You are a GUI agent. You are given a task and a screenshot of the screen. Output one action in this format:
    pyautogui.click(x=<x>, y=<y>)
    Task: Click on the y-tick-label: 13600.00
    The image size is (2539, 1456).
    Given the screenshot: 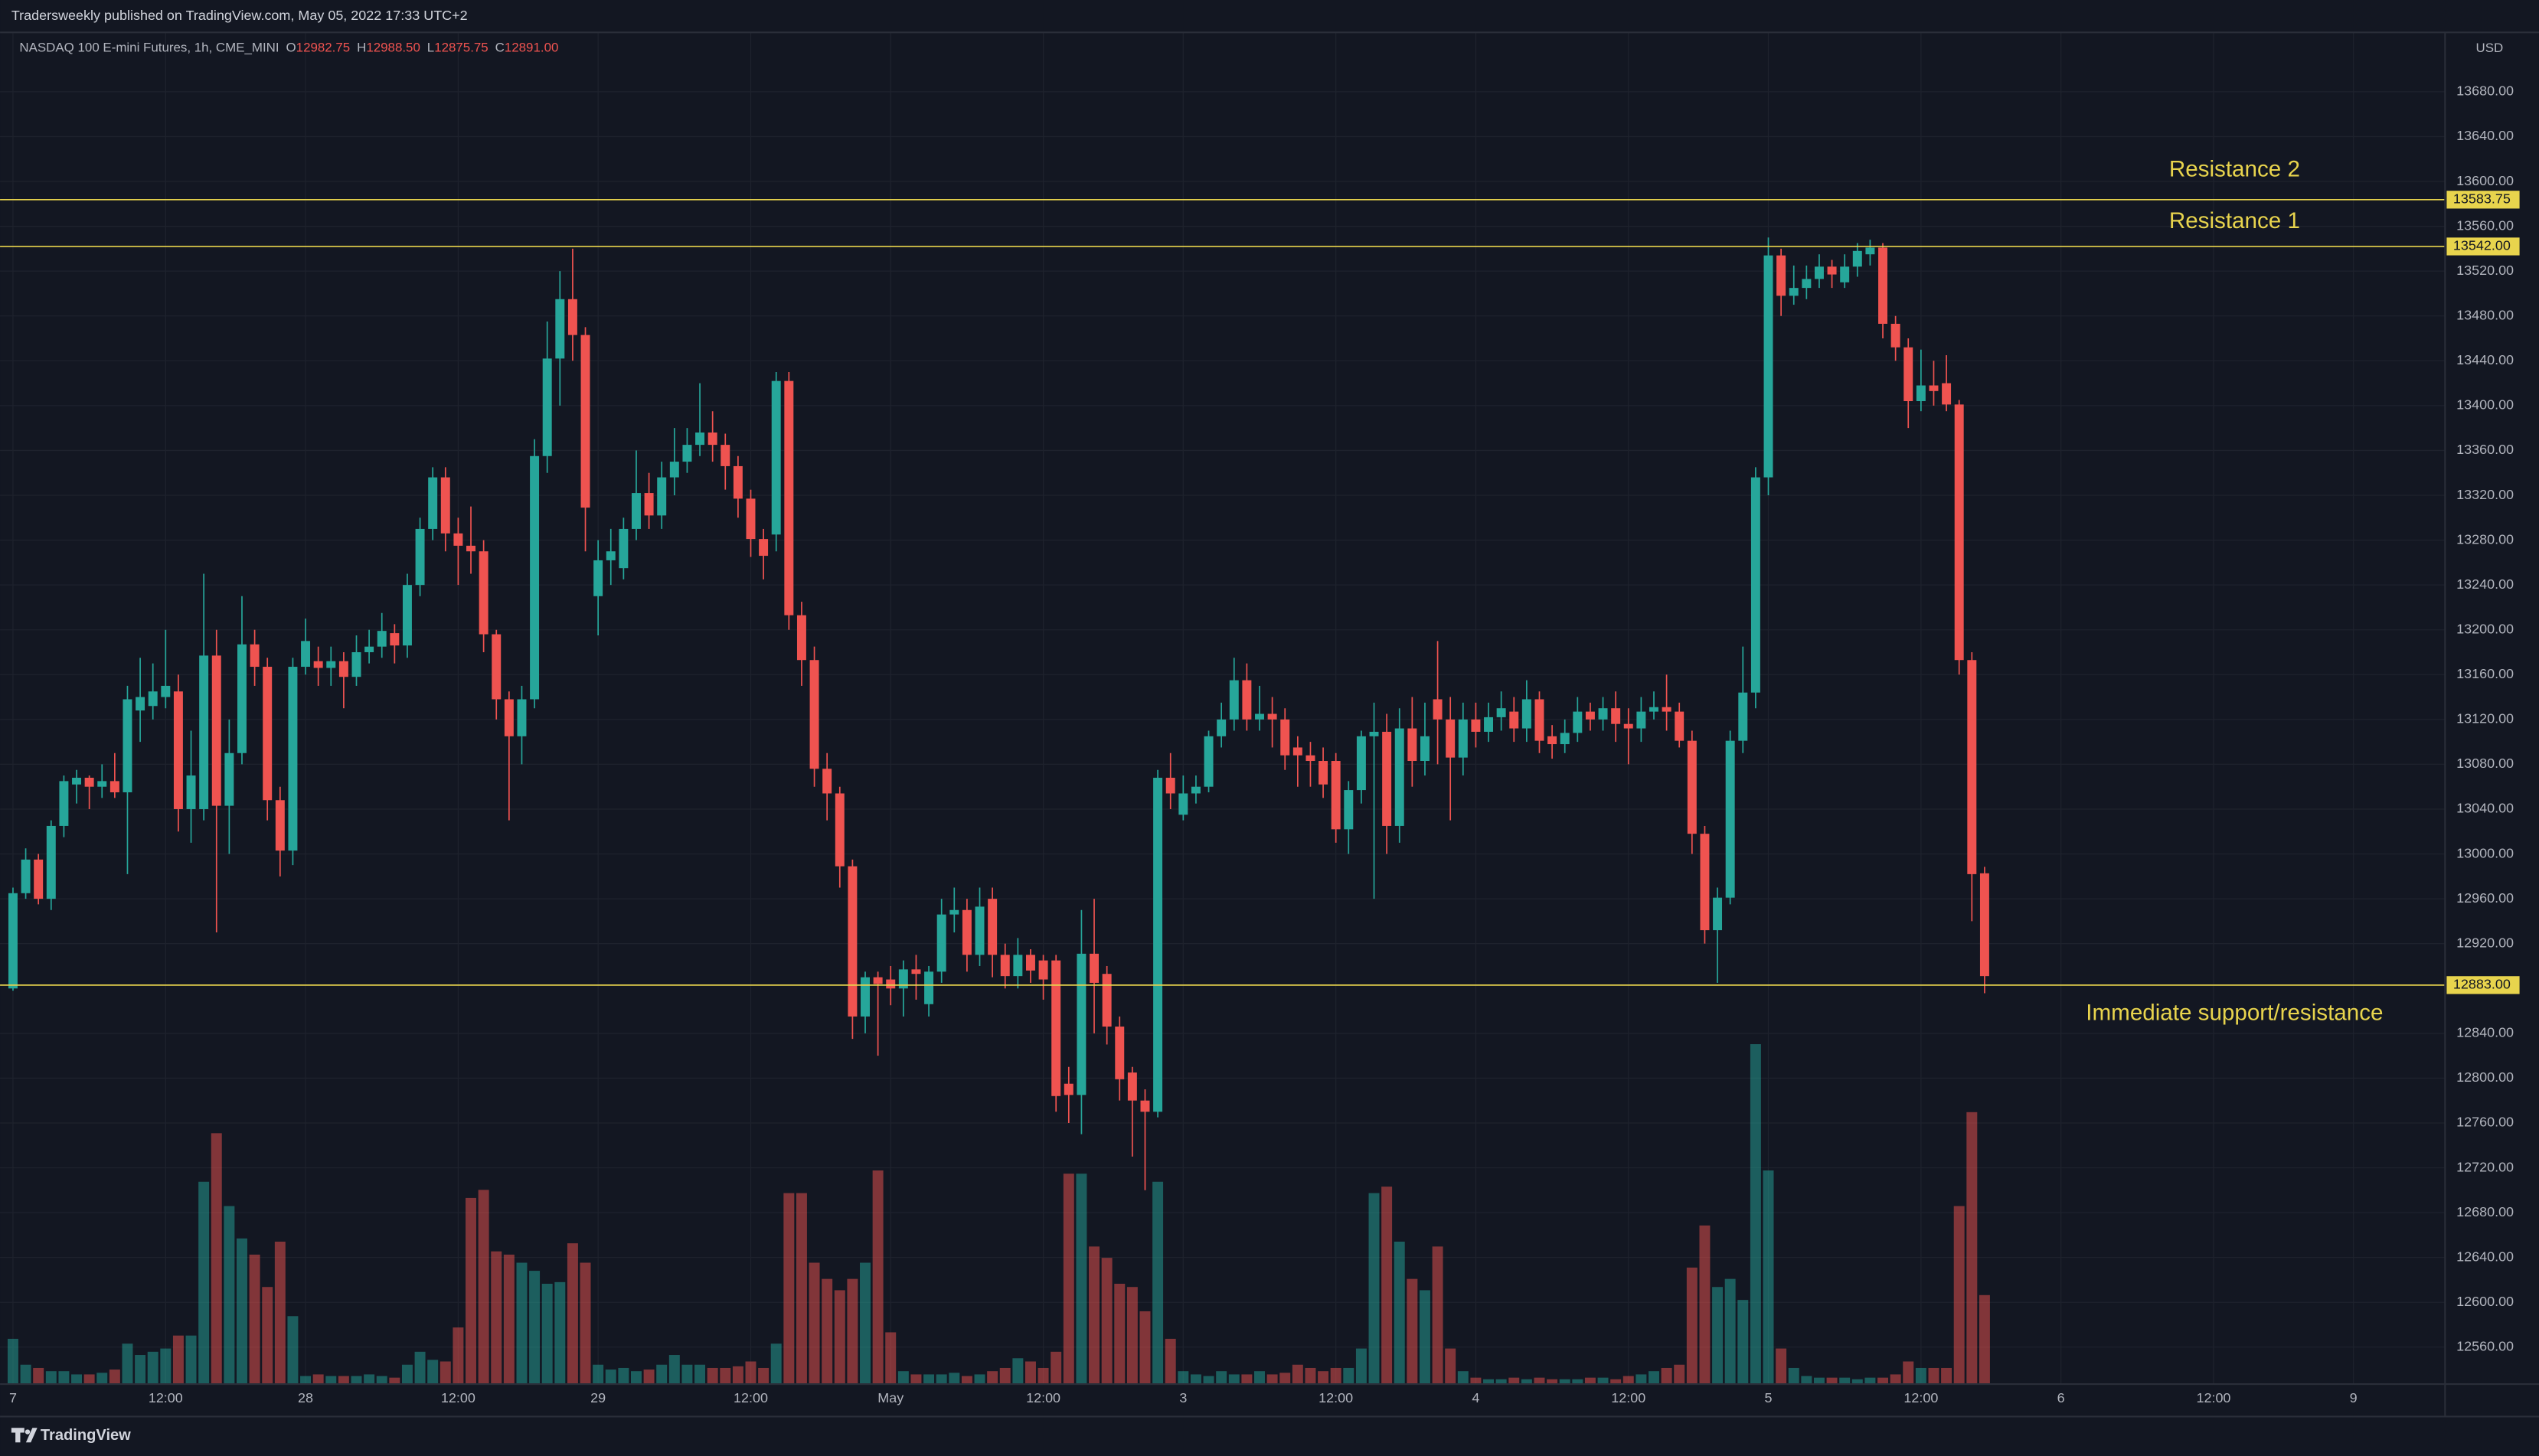 What is the action you would take?
    pyautogui.click(x=2485, y=180)
    